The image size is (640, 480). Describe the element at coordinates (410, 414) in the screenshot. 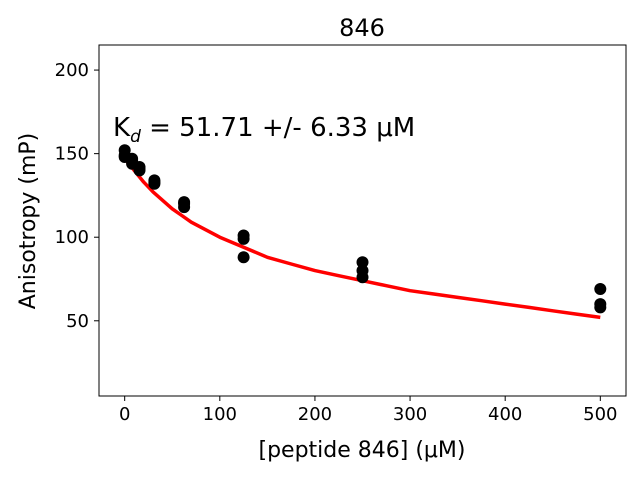

I see `x-tick-label: 300` at that location.